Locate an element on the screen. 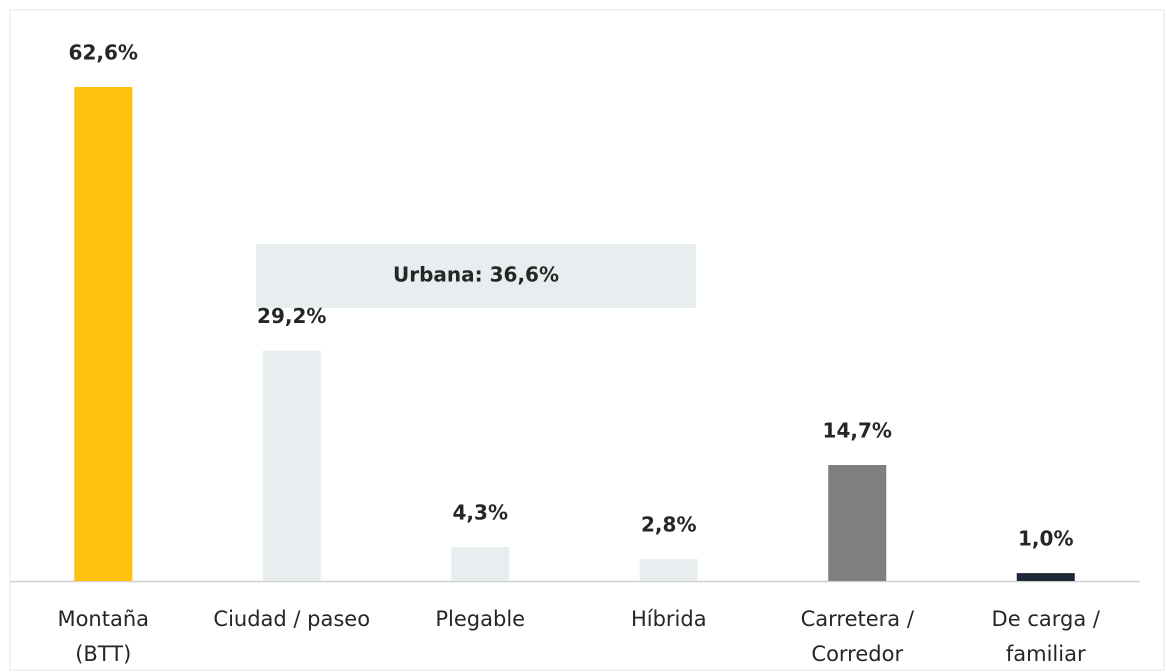 This screenshot has height=672, width=1166. x-tick-label: De carga / is located at coordinates (1046, 619).